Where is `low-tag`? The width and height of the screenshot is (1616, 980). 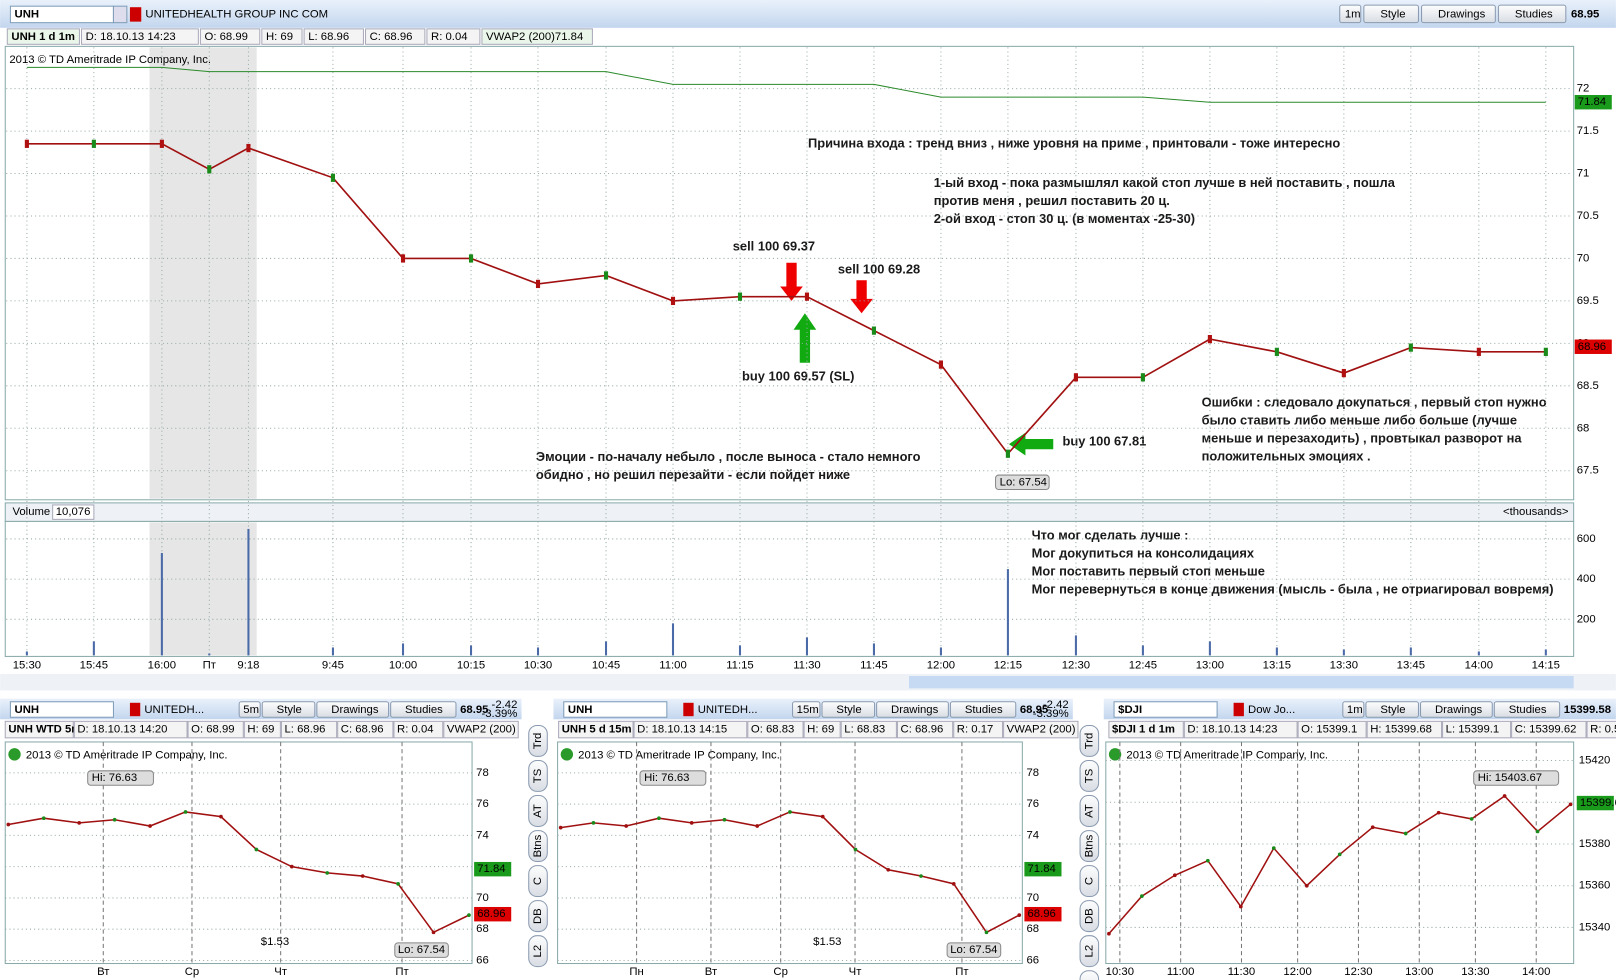 low-tag is located at coordinates (974, 950).